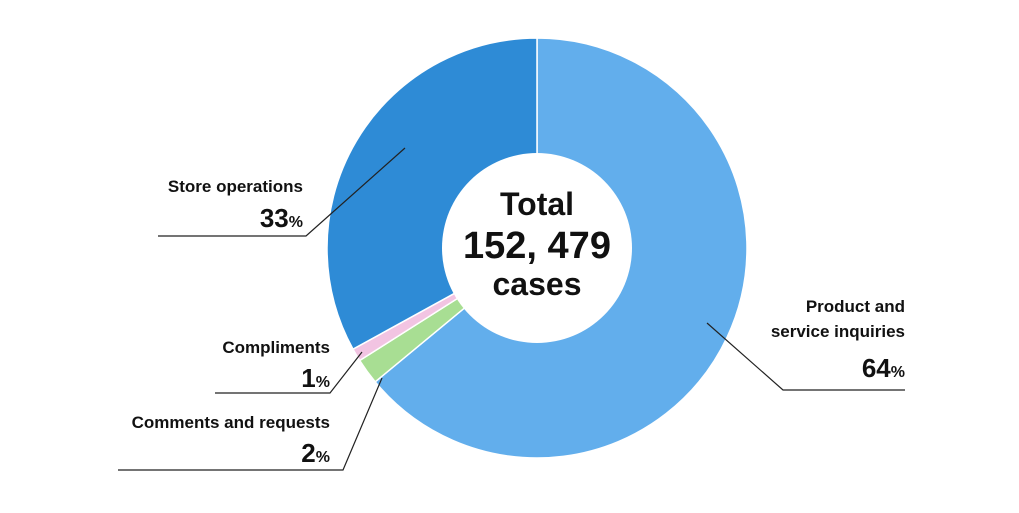  I want to click on slice-label-0-line-0: Product and, so click(855, 306).